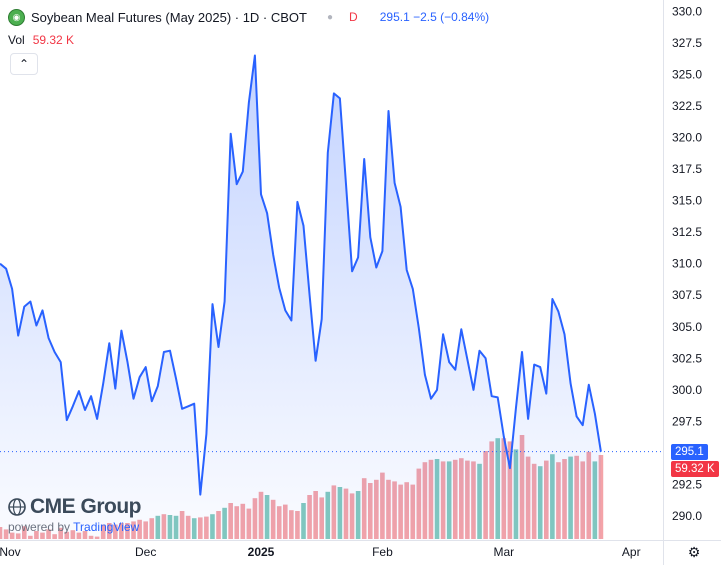 This screenshot has width=721, height=565. Describe the element at coordinates (687, 516) in the screenshot. I see `y-tick-label: 290.0` at that location.